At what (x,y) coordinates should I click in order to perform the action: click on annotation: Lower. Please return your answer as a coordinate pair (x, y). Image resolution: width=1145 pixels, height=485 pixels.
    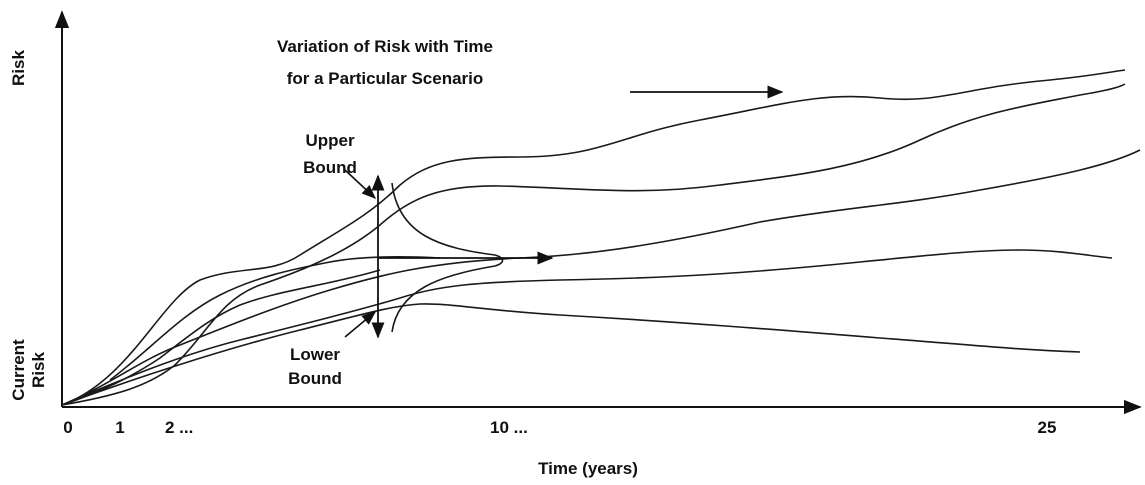
    Looking at the image, I should click on (315, 354).